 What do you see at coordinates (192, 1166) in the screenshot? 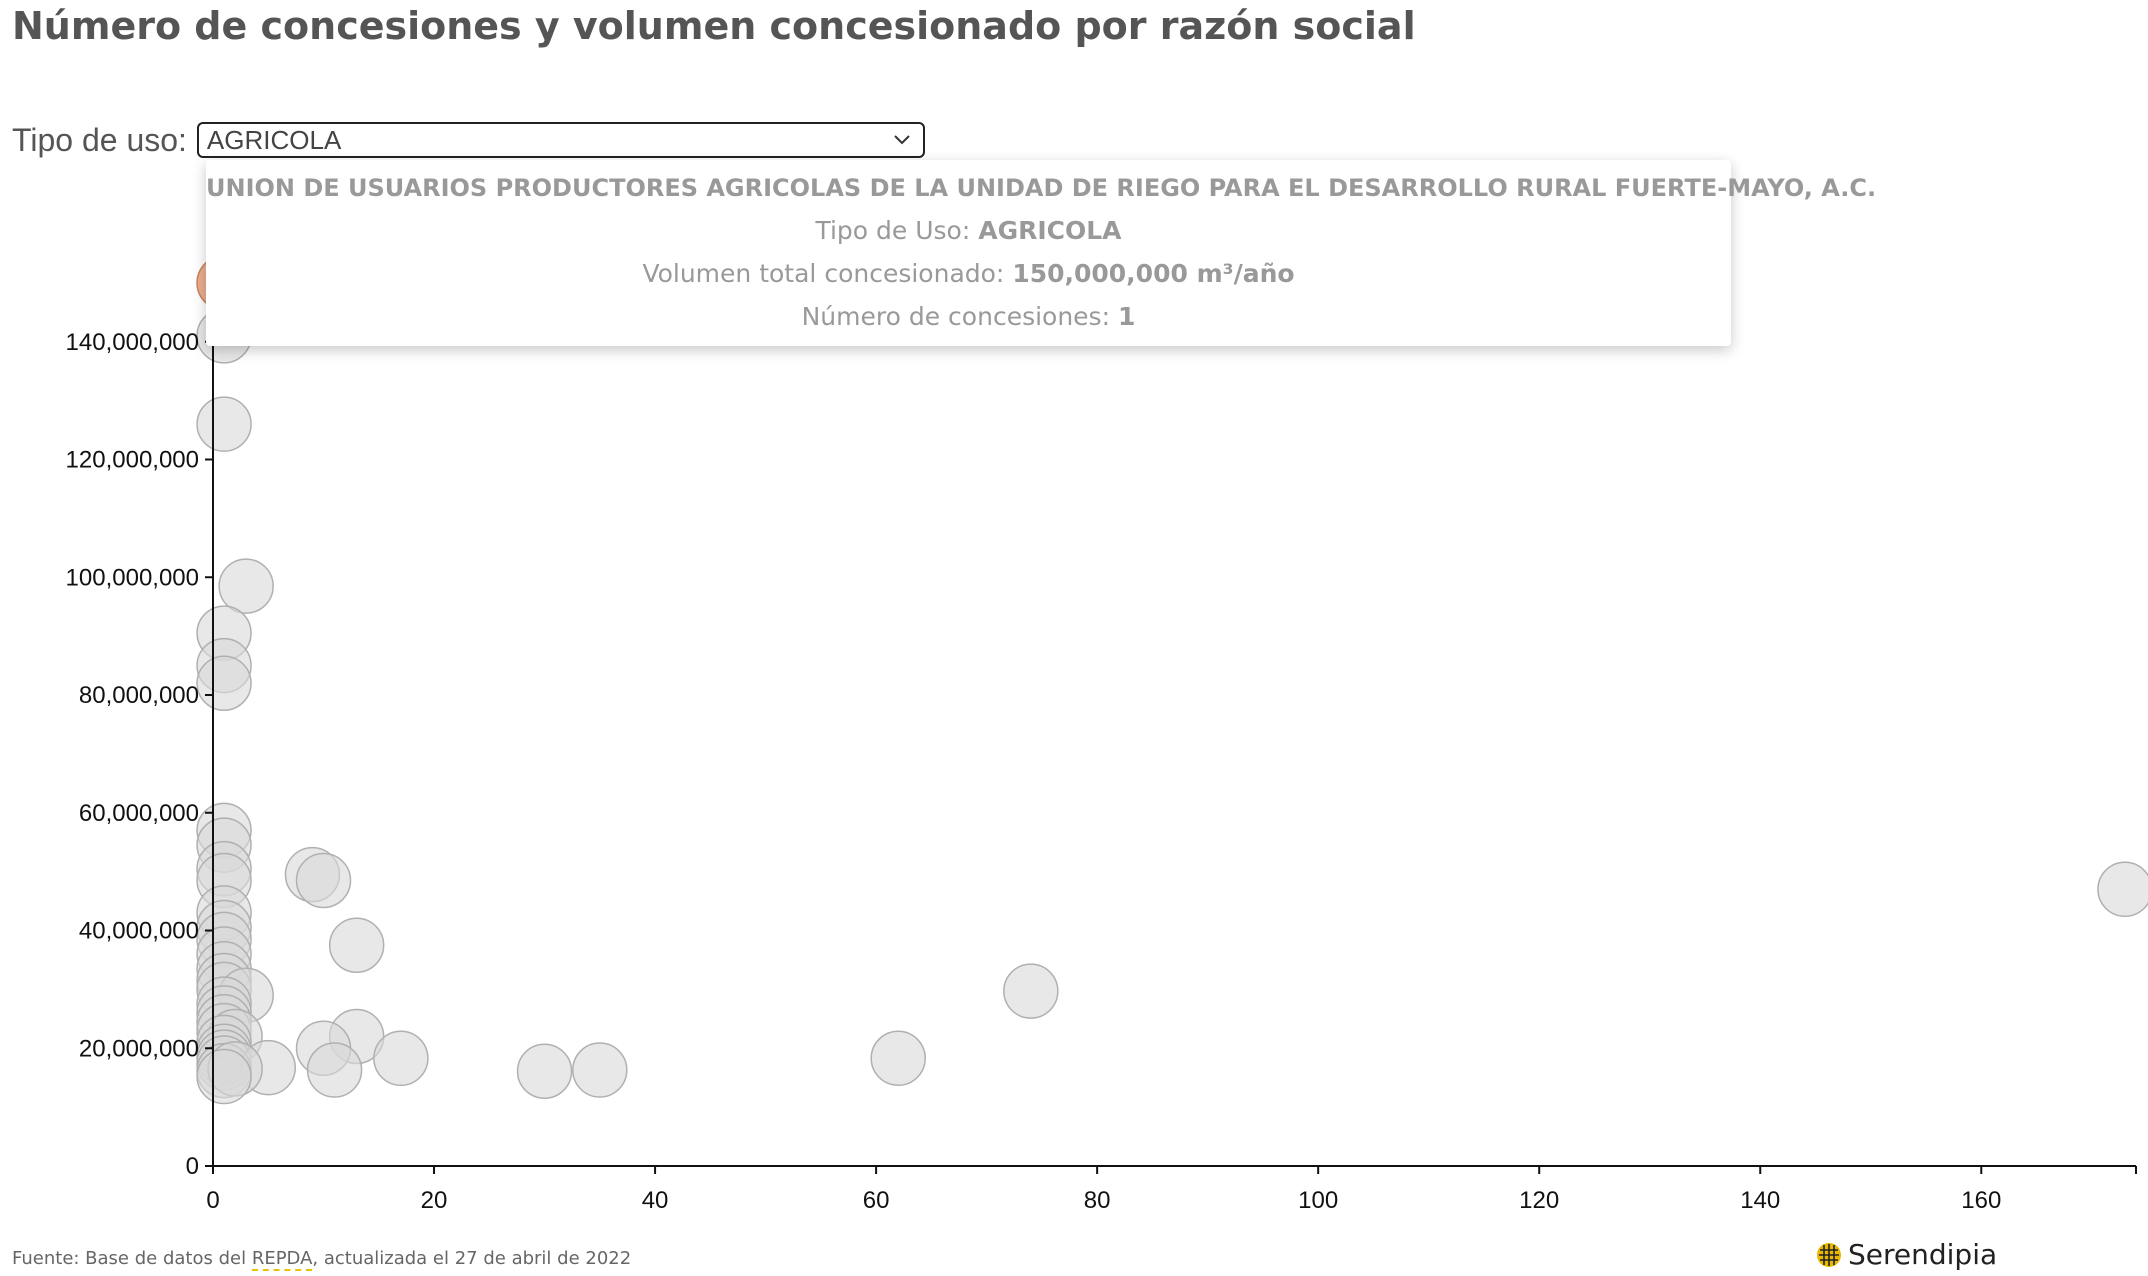
I see `y-tick-label: 0` at bounding box center [192, 1166].